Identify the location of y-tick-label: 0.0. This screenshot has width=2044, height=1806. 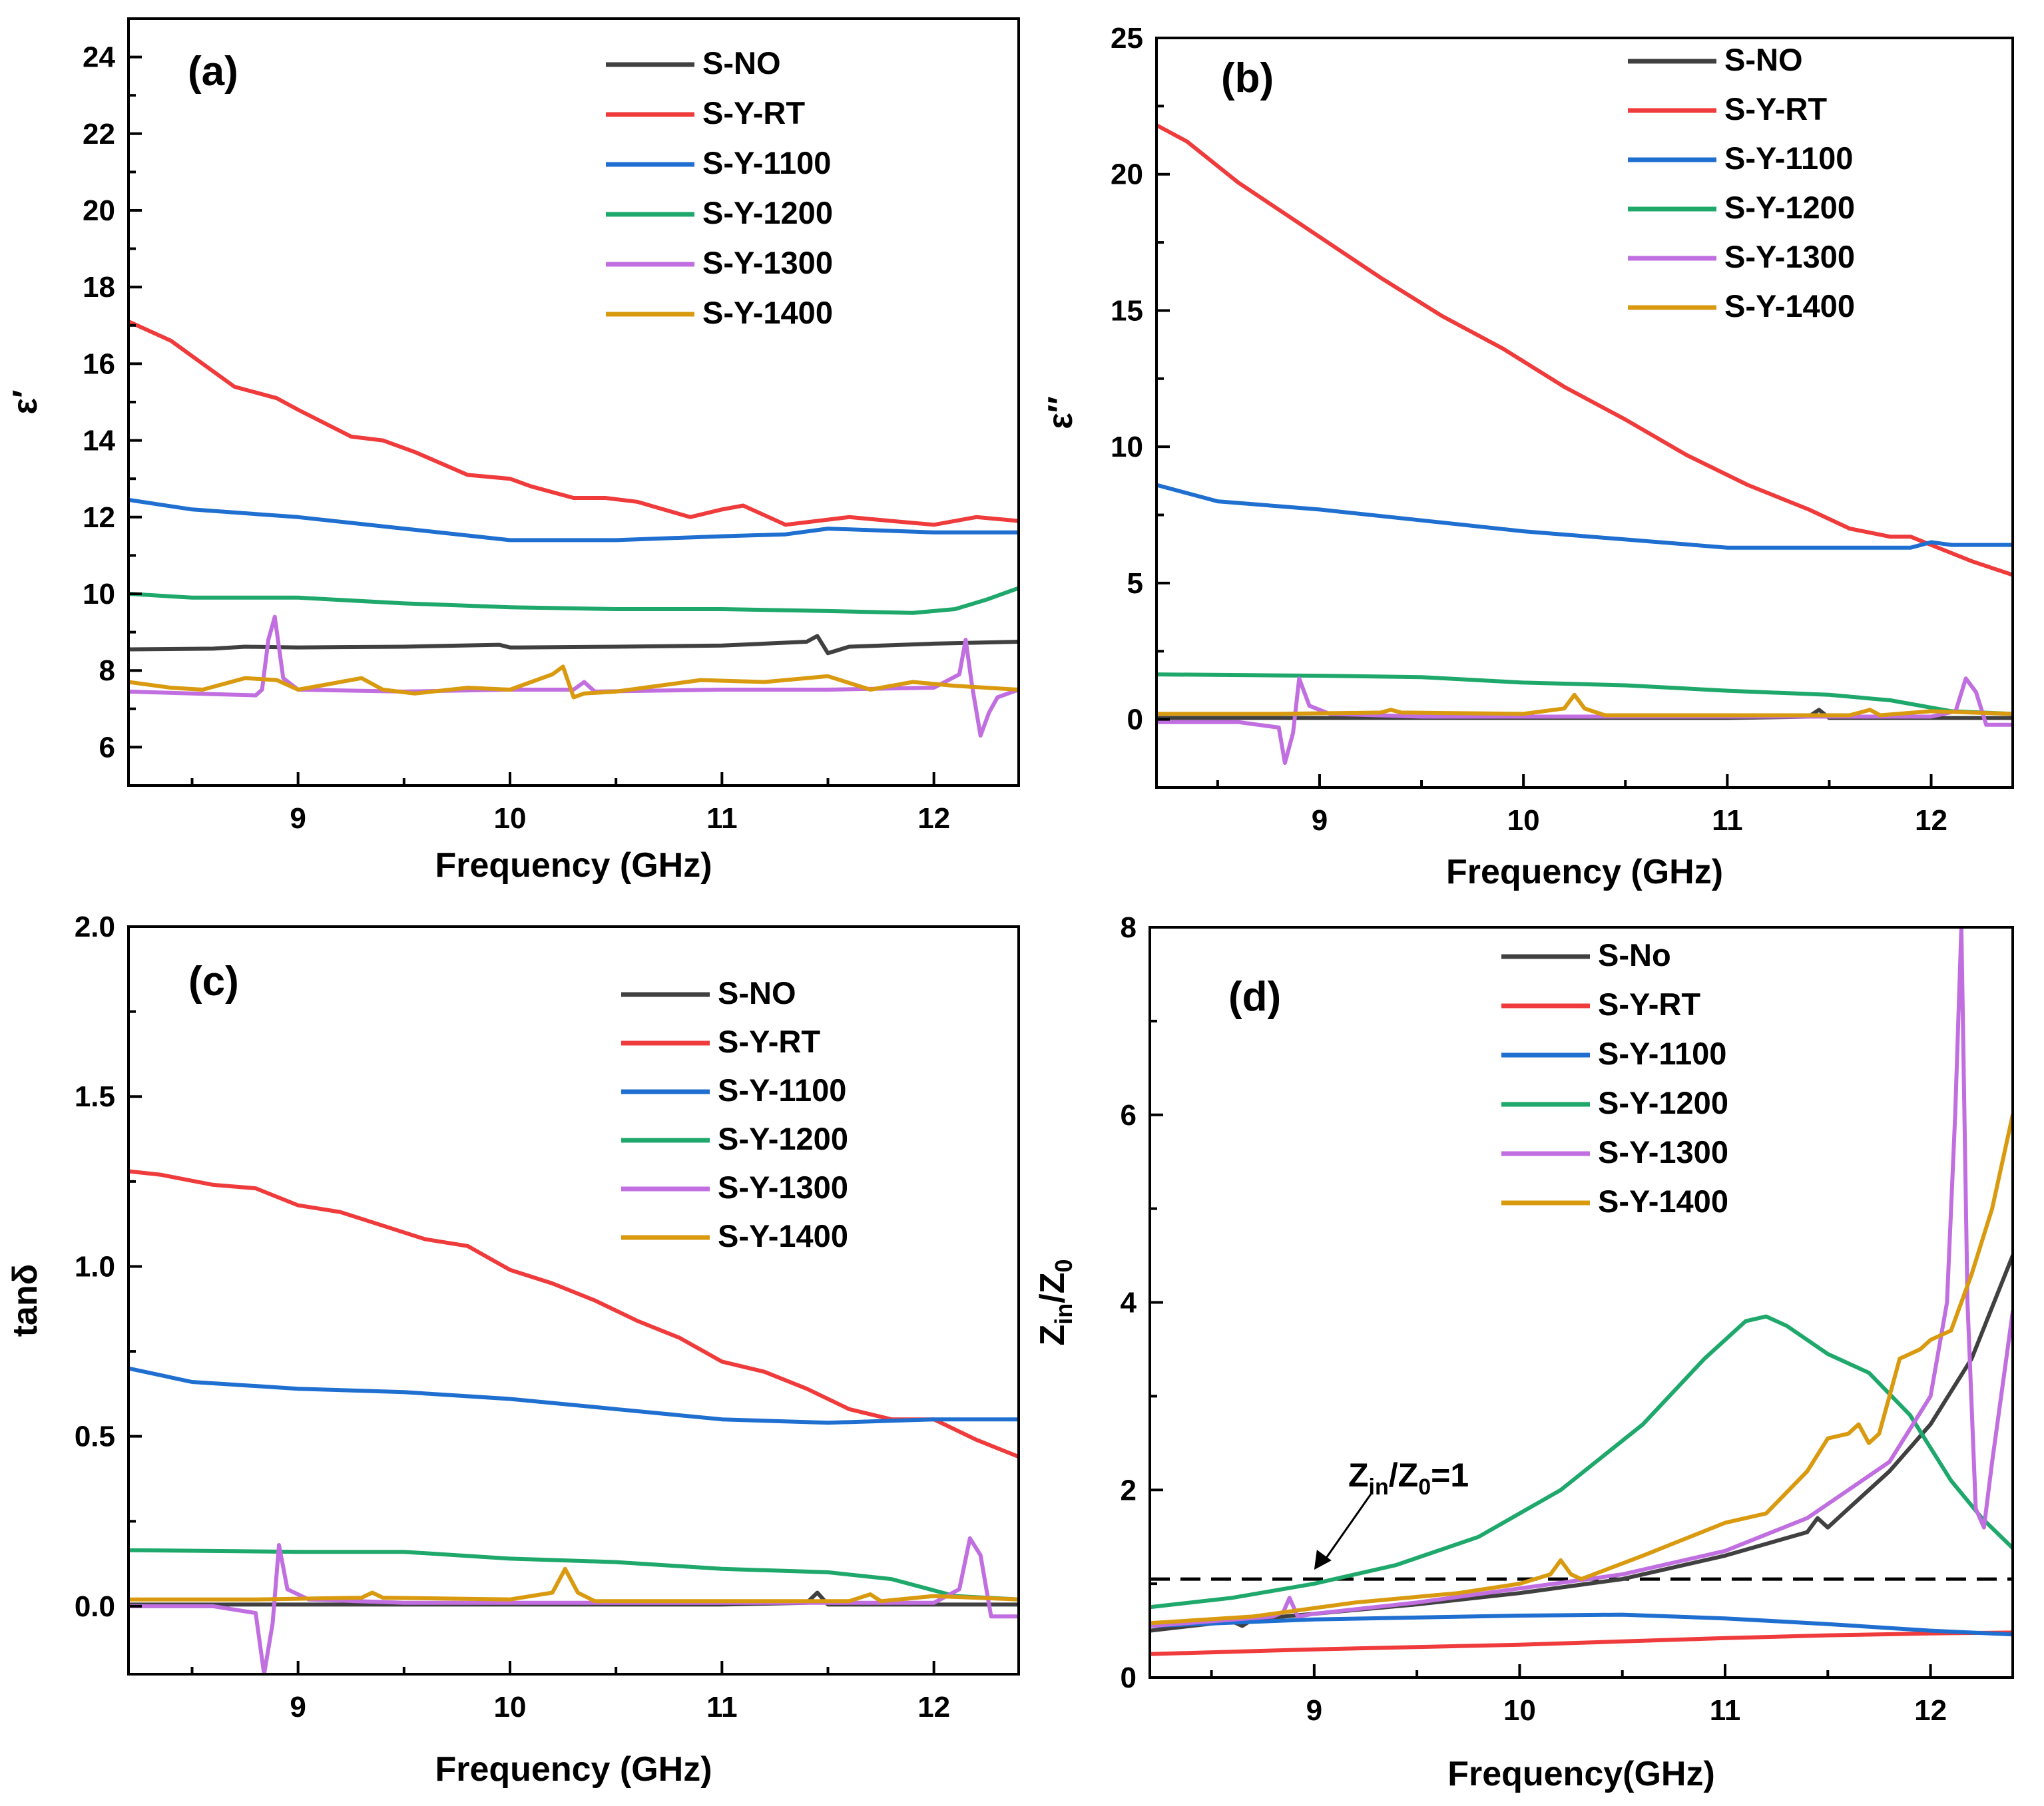
(95, 1606).